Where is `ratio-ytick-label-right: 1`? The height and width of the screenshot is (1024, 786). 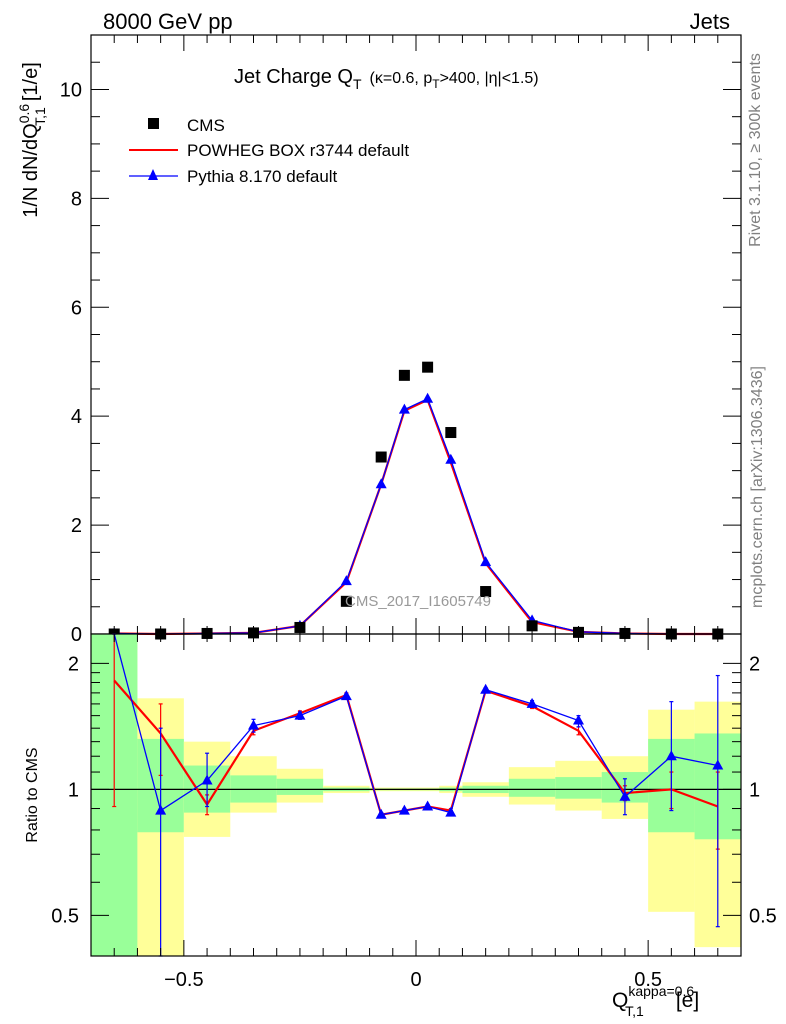 ratio-ytick-label-right: 1 is located at coordinates (754, 790).